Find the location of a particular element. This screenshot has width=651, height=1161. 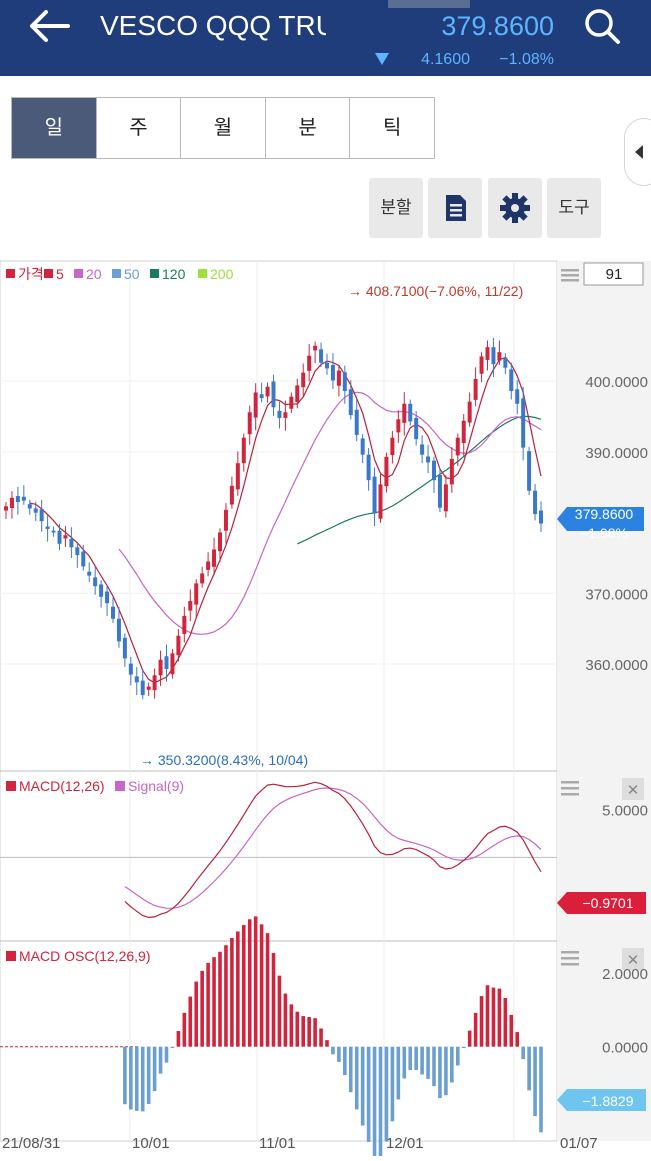

save-button is located at coordinates (455, 208).